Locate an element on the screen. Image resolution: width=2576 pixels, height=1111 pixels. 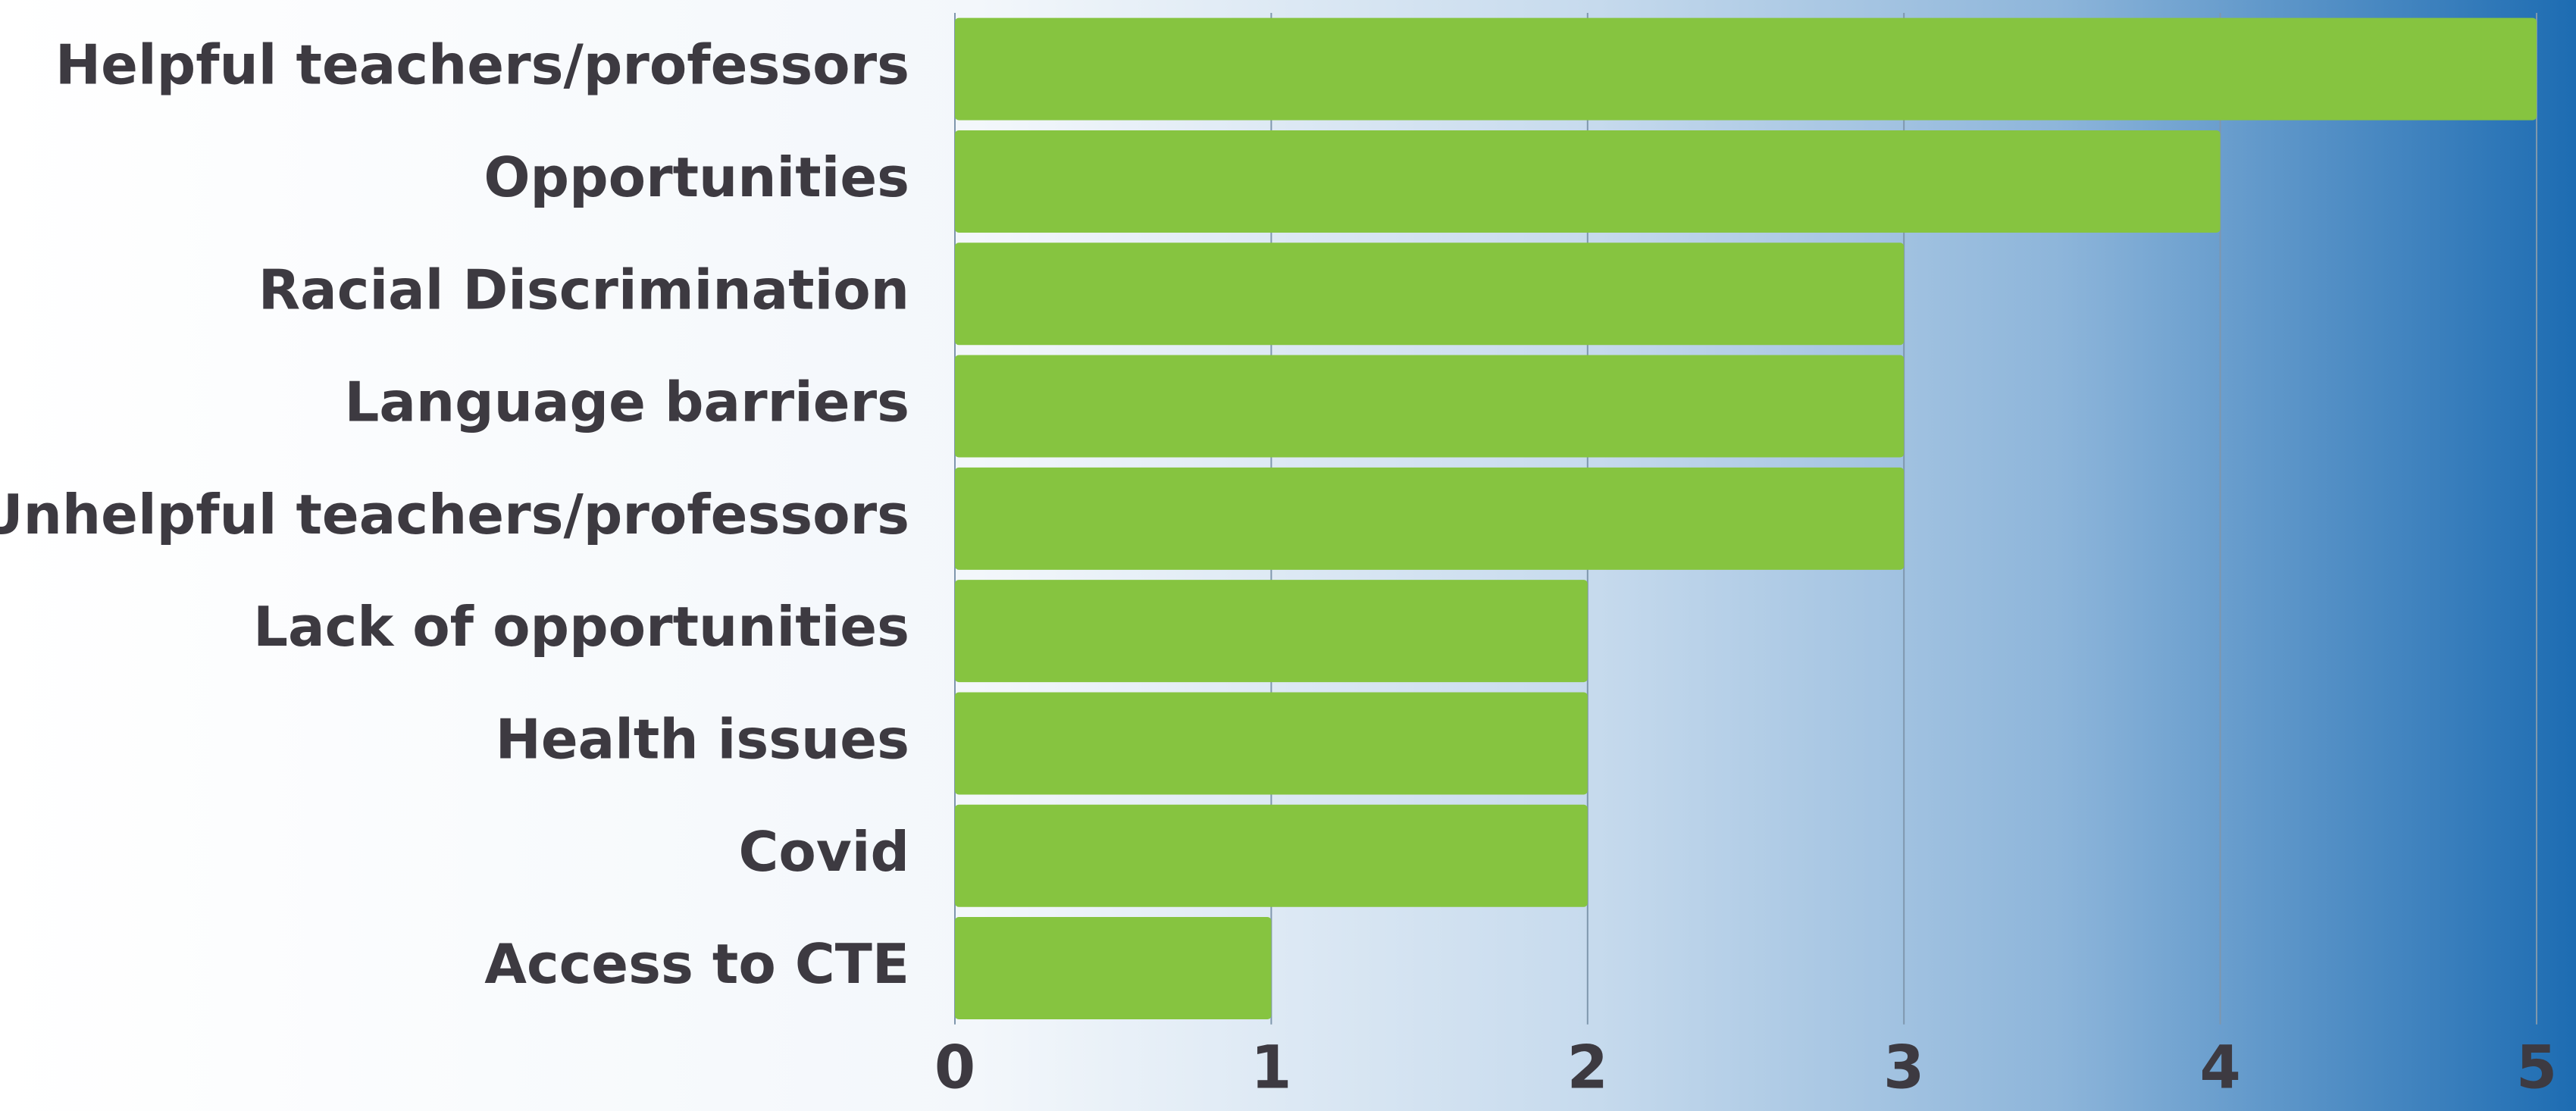
y-tick-label: Helpful teachers/professors is located at coordinates (482, 65).